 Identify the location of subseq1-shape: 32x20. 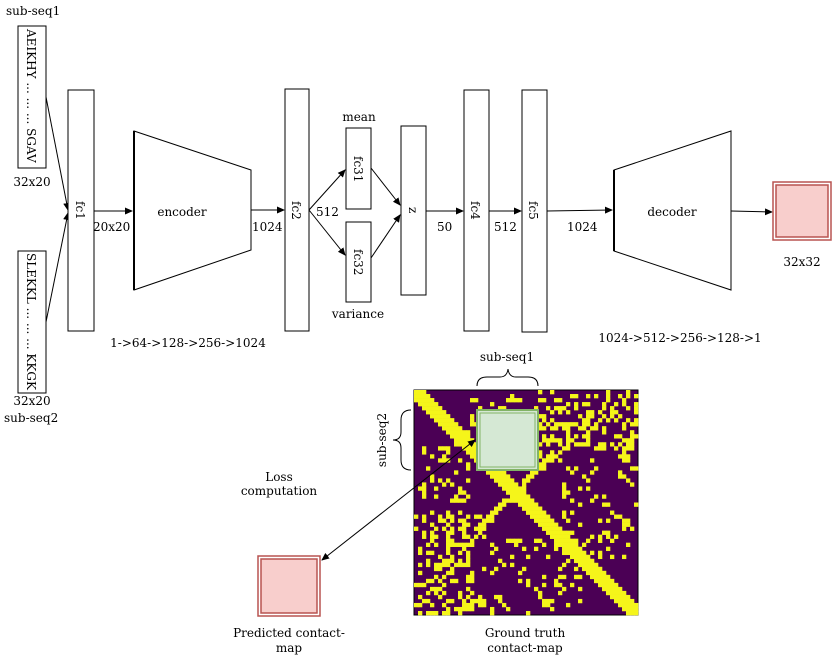
(31, 182).